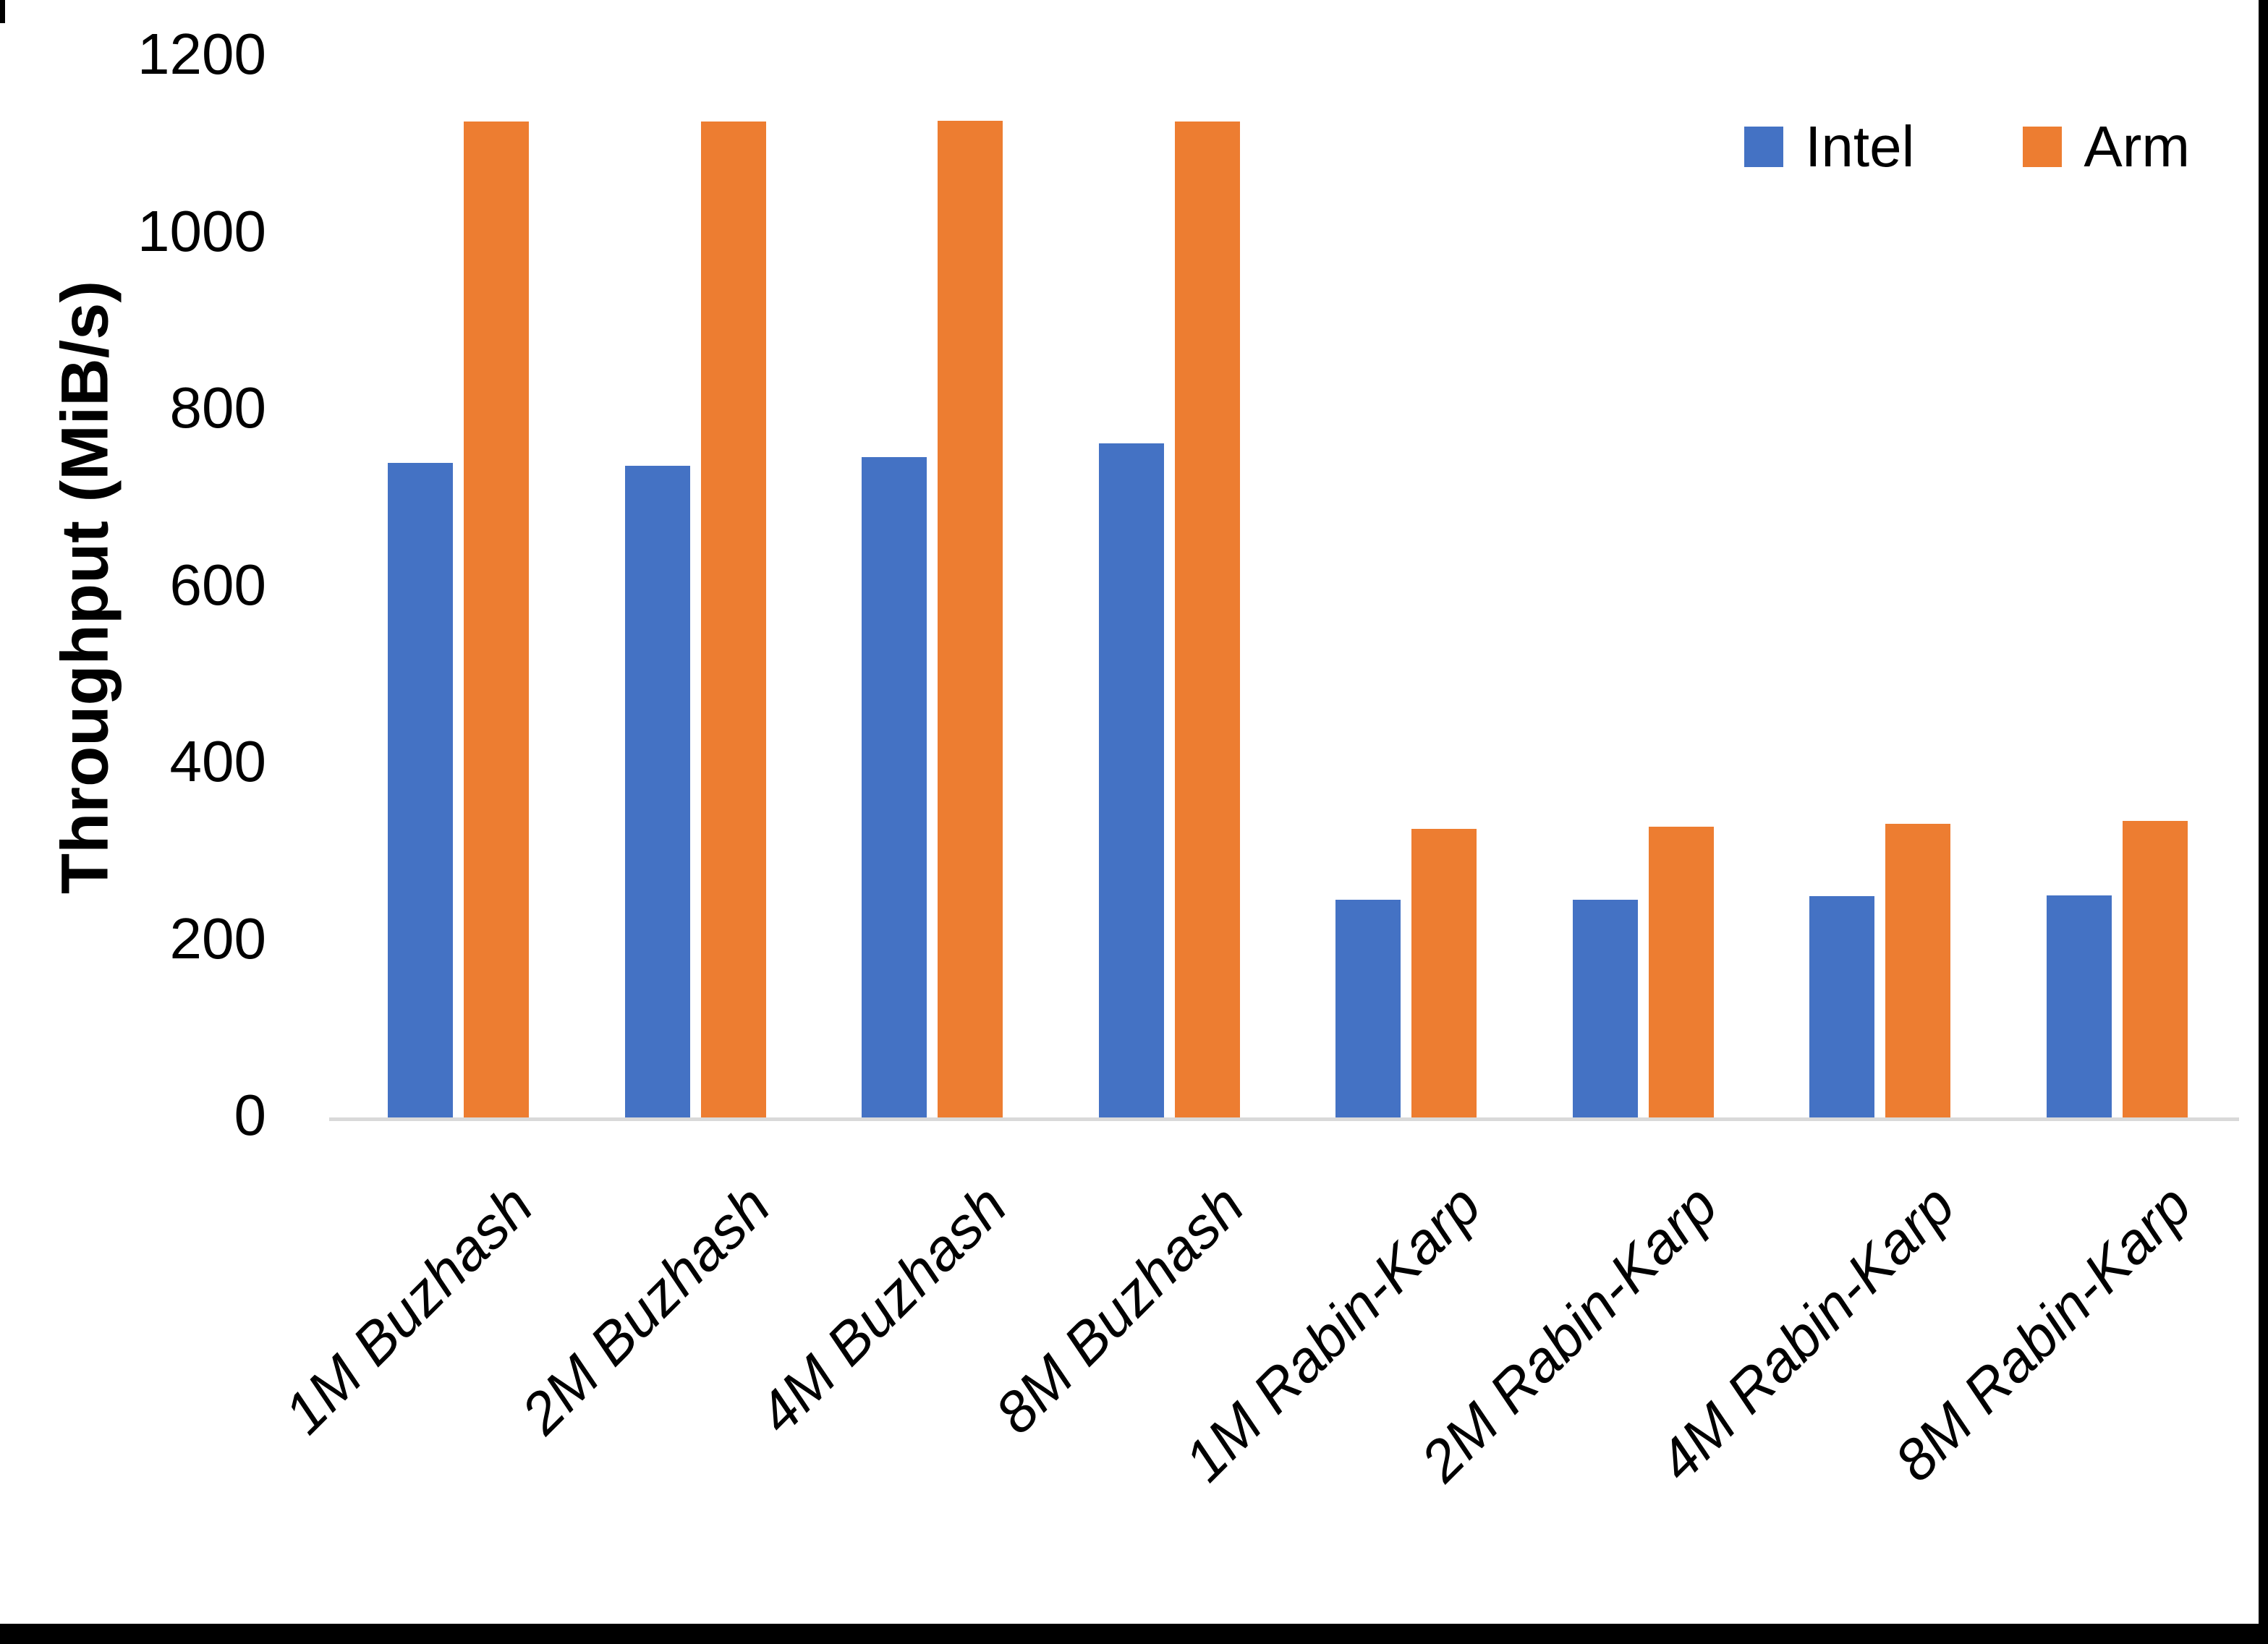  I want to click on bar-arm-4m-buzhash, so click(970, 619).